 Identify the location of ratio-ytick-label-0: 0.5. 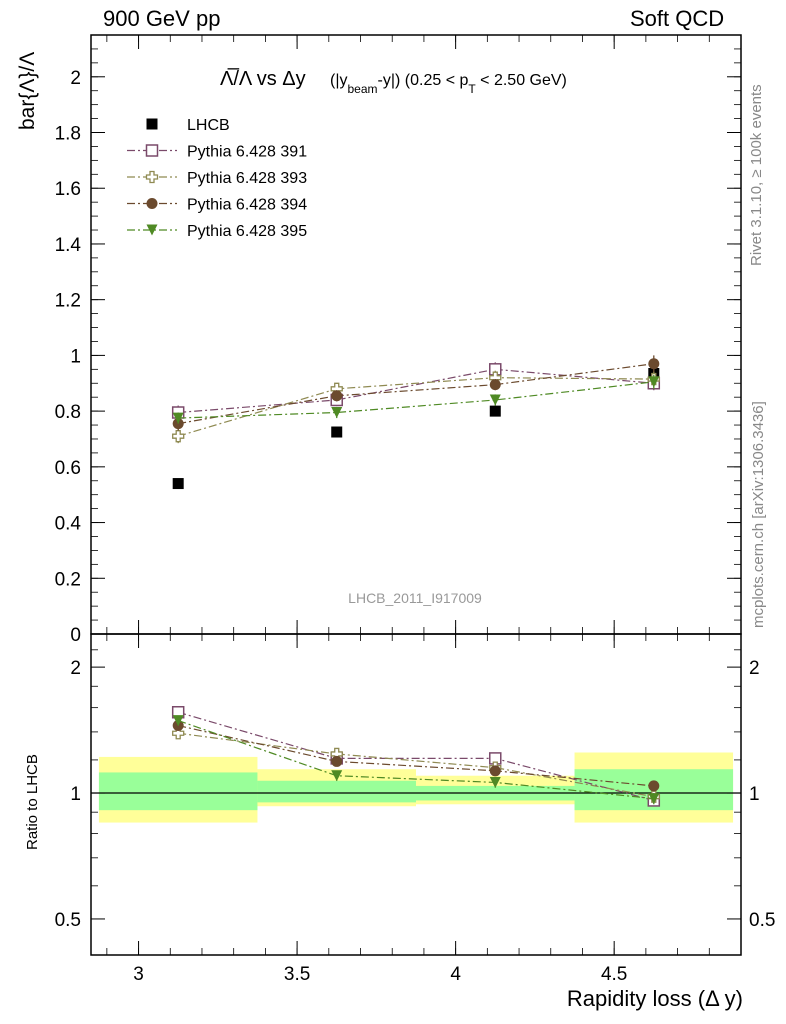
(68, 920).